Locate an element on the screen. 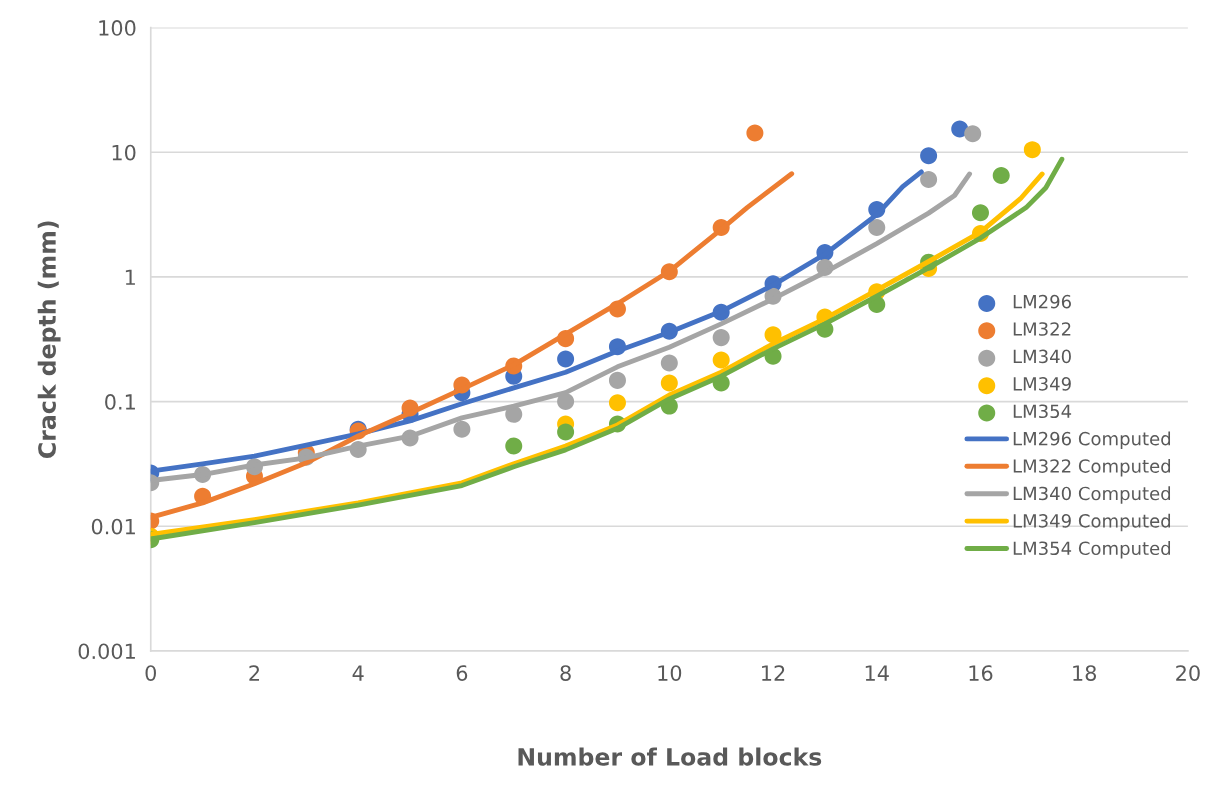  x-tick-label: 0 is located at coordinates (150, 673).